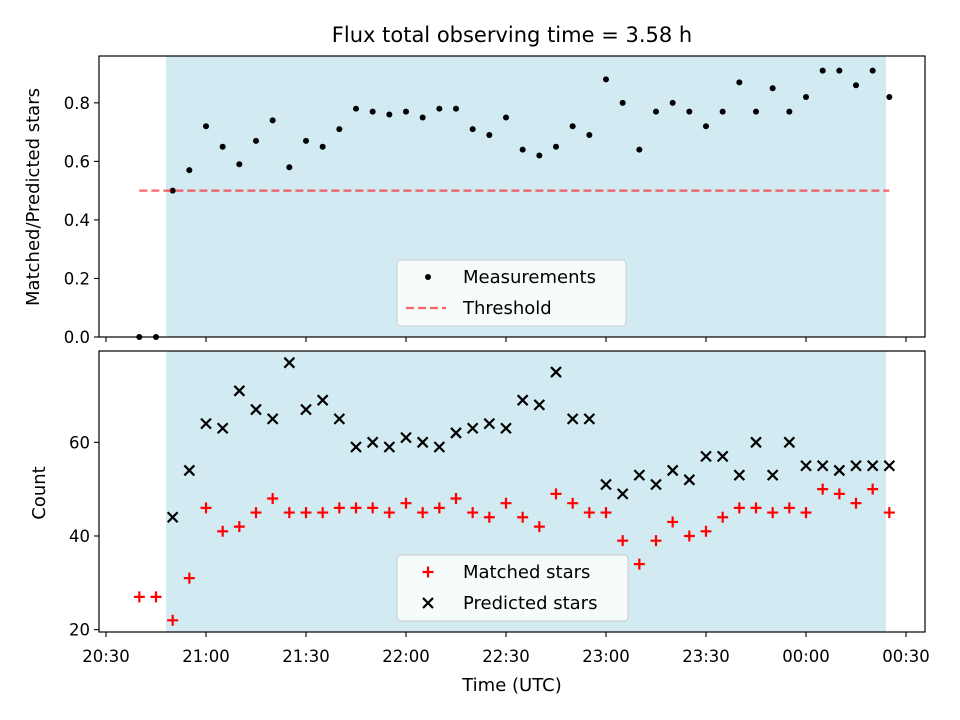  I want to click on y-ticks: 20 40 60, so click(84, 536).